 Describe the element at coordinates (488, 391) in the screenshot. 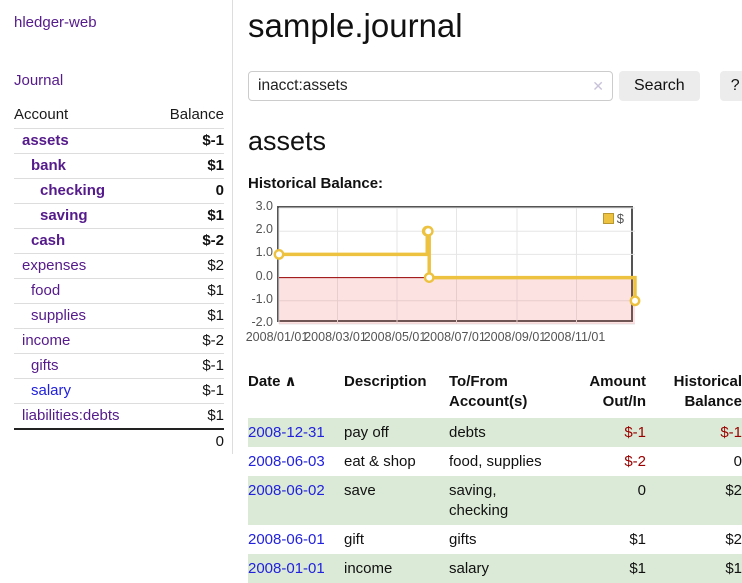

I see `register-header-accounts: To/From Account(s)` at that location.